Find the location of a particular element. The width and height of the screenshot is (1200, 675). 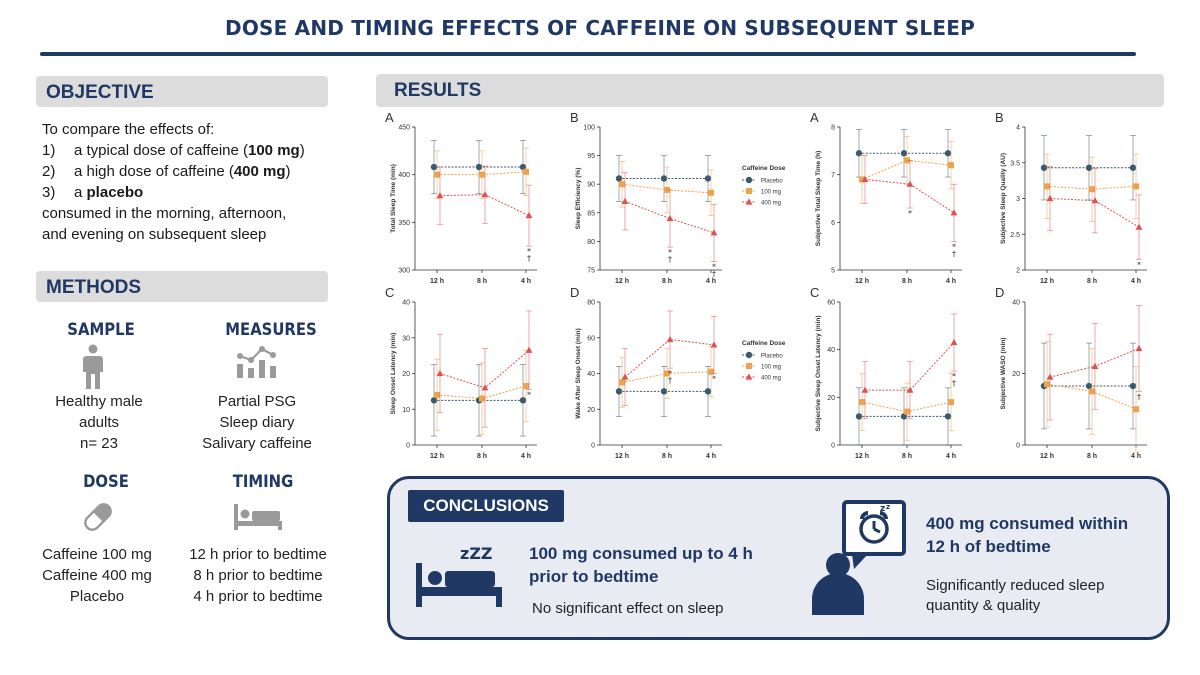

bed-icon is located at coordinates (258, 519).